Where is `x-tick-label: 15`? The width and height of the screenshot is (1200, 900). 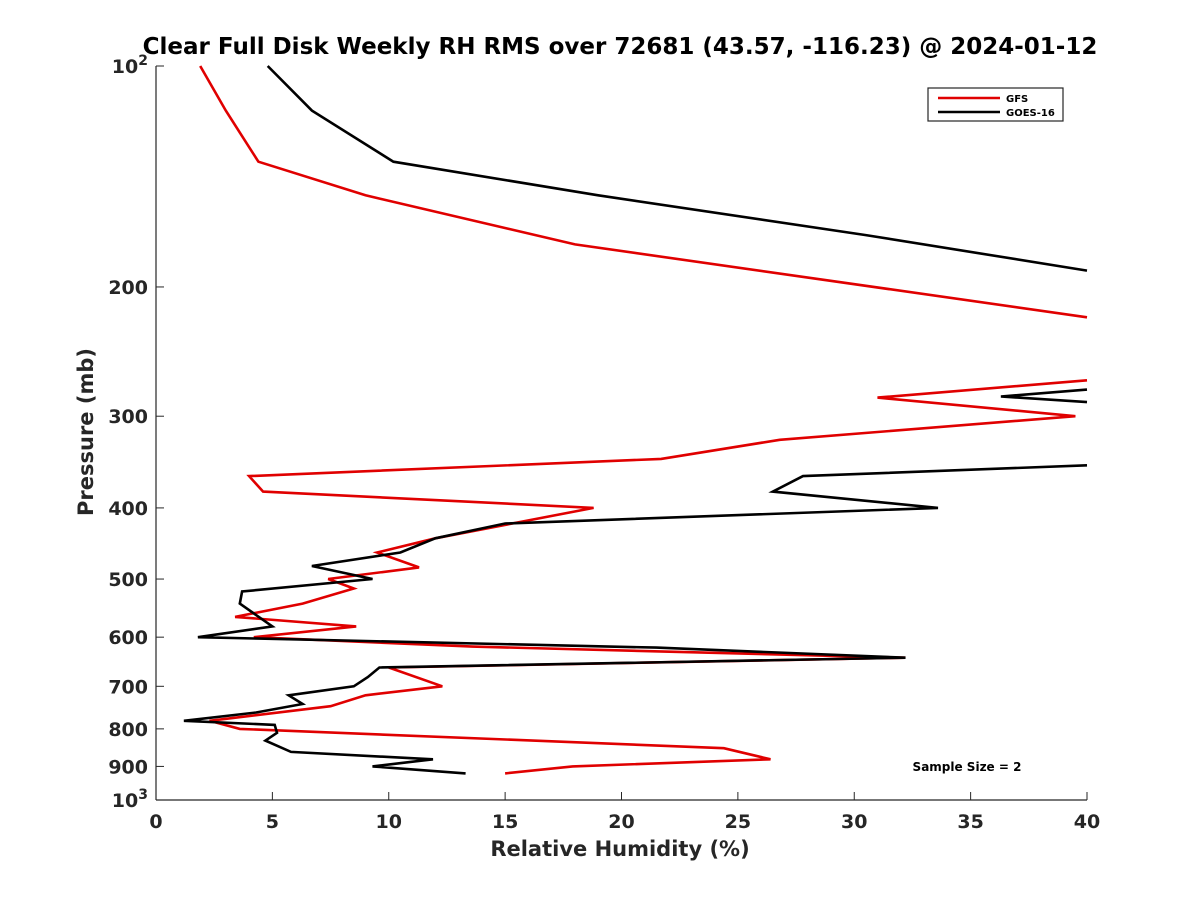 x-tick-label: 15 is located at coordinates (505, 822).